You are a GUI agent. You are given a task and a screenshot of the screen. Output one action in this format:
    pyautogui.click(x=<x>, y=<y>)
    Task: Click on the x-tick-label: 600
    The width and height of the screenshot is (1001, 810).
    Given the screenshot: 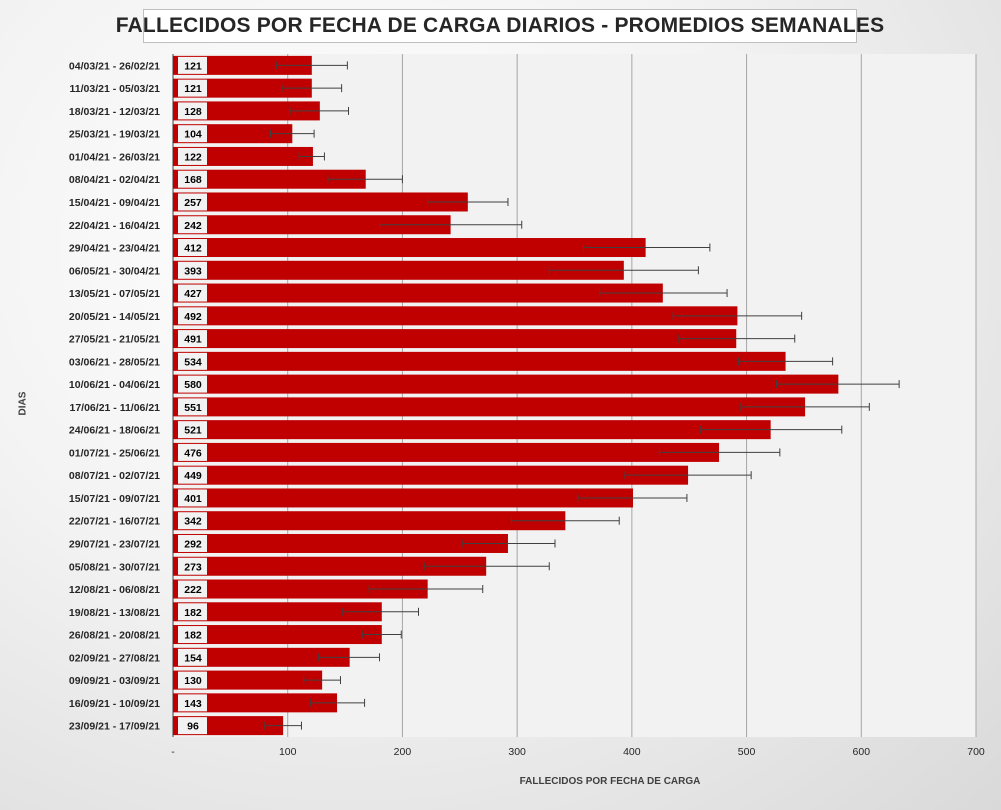 What is the action you would take?
    pyautogui.click(x=862, y=752)
    